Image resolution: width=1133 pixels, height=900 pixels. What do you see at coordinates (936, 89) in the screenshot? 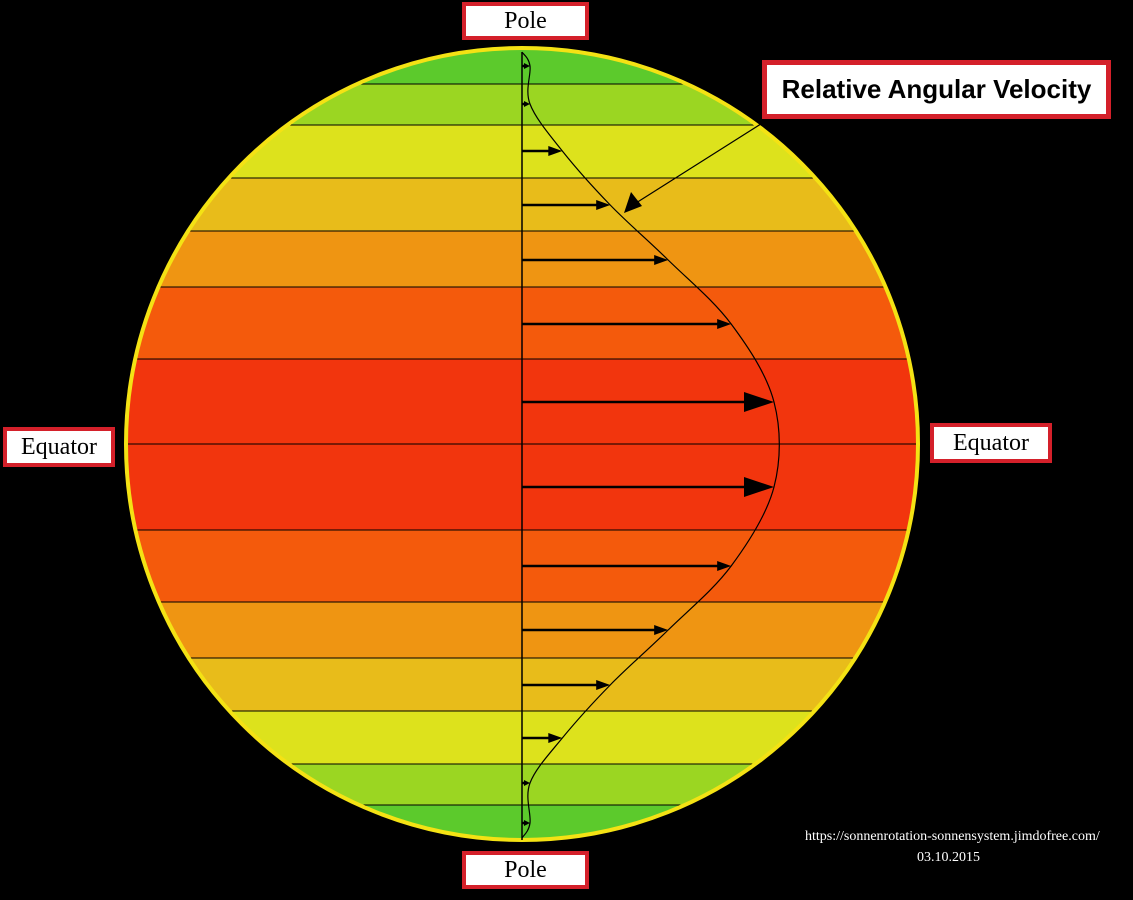
I see `relative-angular-velocity-label: Relative Angular Velocity` at bounding box center [936, 89].